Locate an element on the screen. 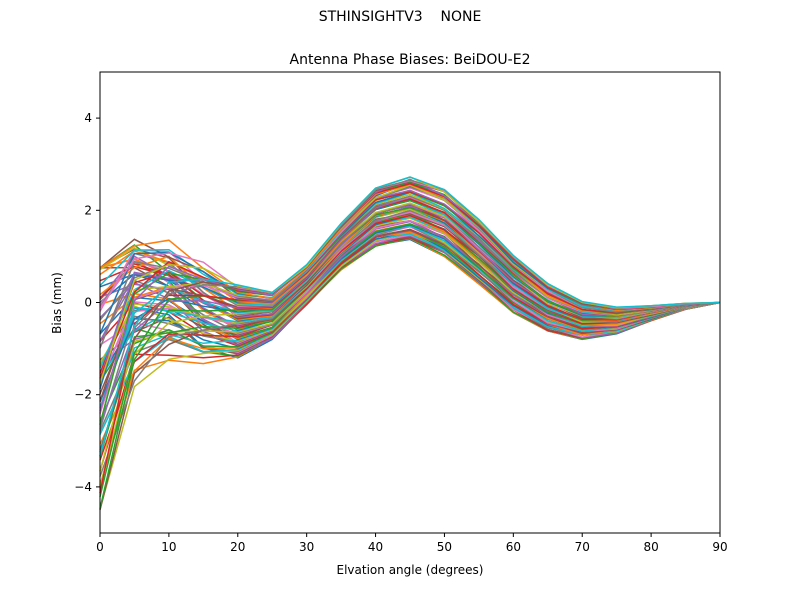 The width and height of the screenshot is (800, 600). y-axis-label: Bias (mm) is located at coordinates (57, 303).